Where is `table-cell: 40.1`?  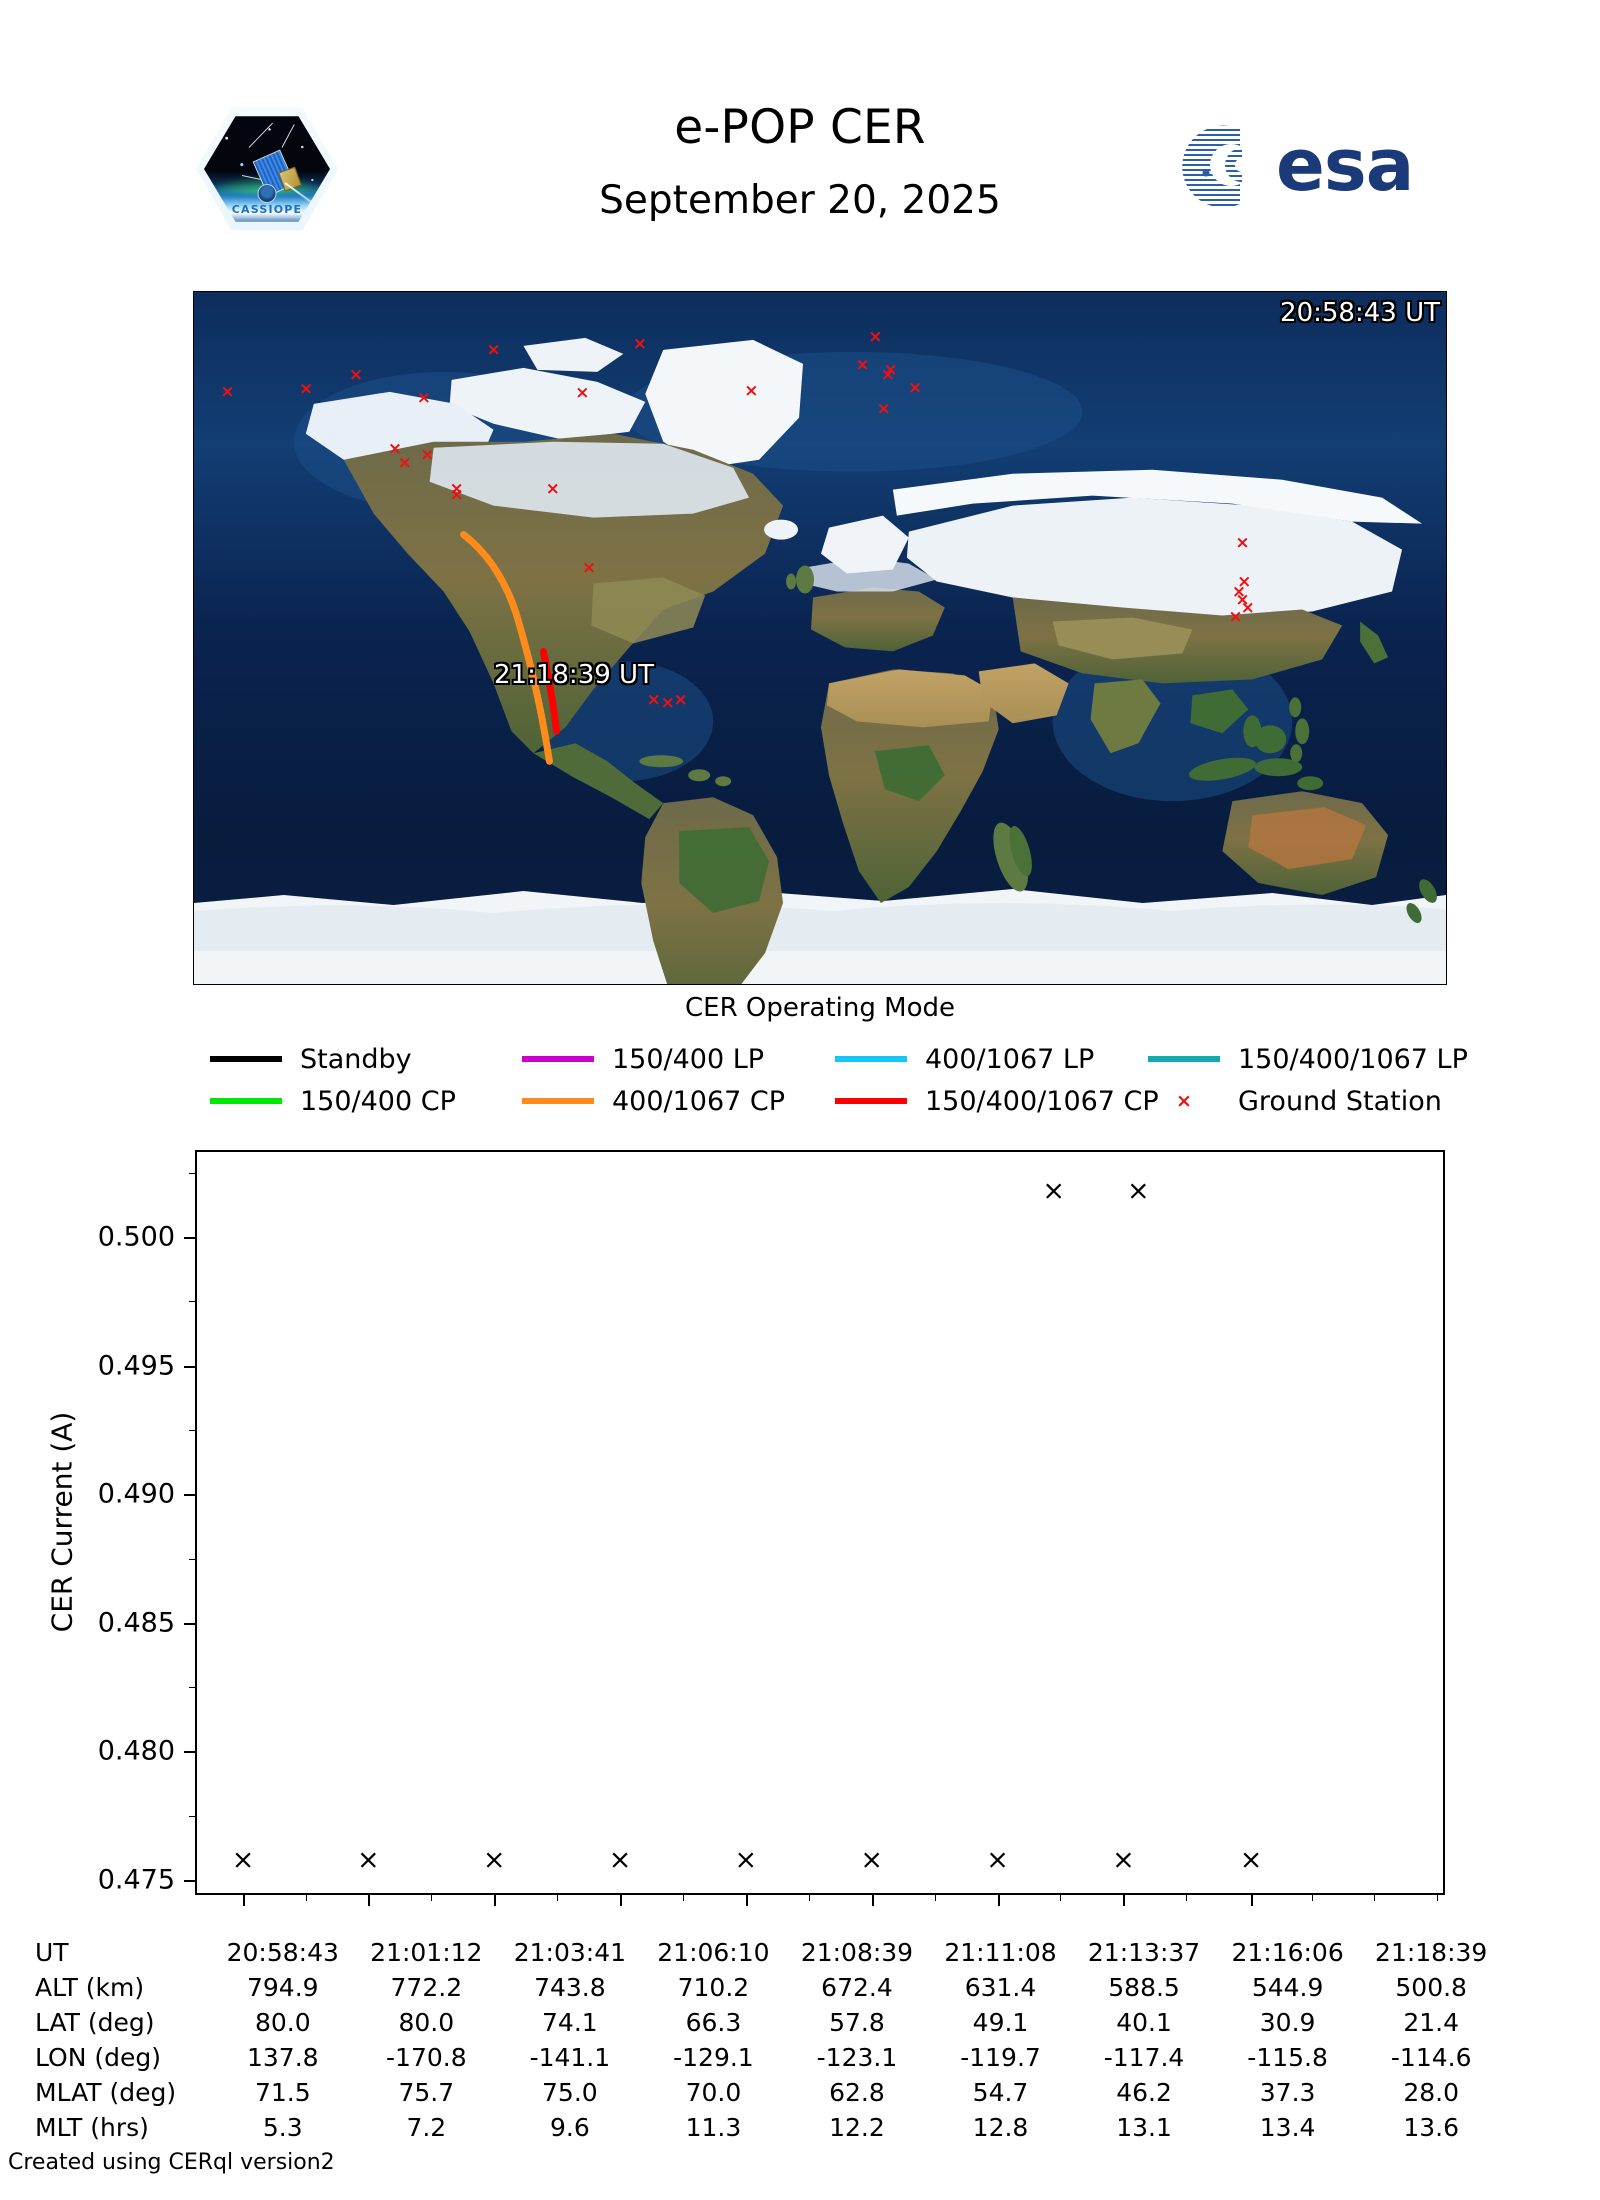
table-cell: 40.1 is located at coordinates (1144, 2022).